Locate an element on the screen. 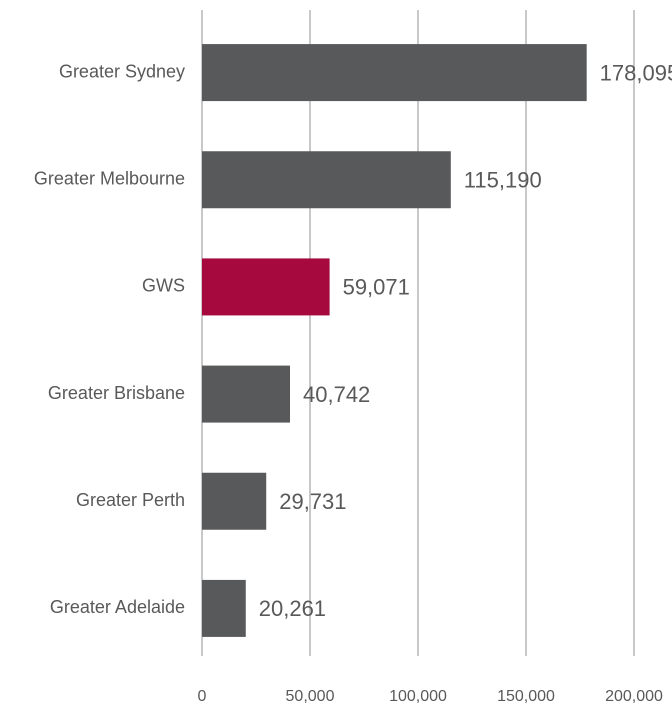 The width and height of the screenshot is (672, 708). x-tick-label: 200,000 is located at coordinates (634, 696).